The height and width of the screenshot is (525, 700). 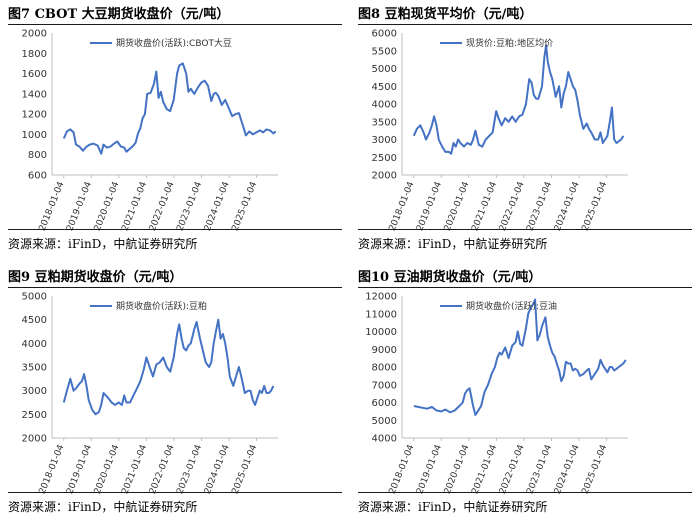 I want to click on panel-title: 图8 豆粕现货平均价（元/吨）, so click(x=445, y=14).